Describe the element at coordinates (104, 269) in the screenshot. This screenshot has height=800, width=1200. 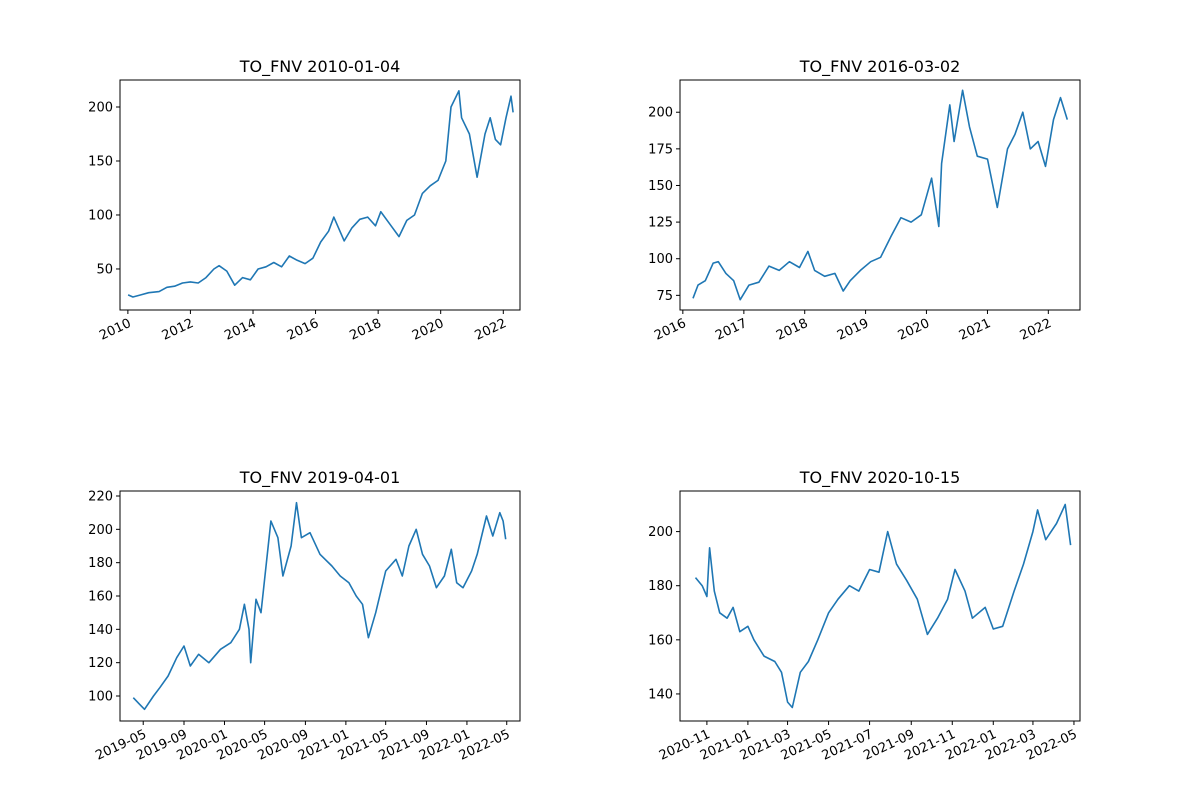
I see `y-tick-label: 50` at that location.